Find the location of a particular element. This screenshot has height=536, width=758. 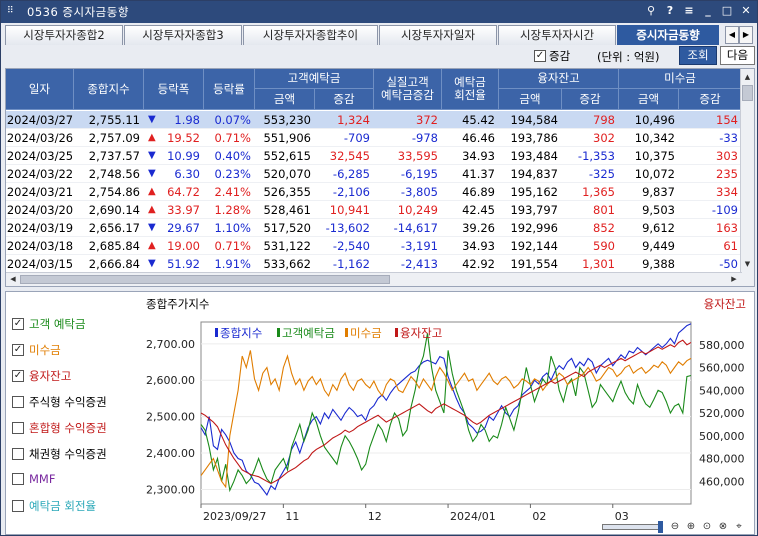

cell-change: ▲ 33.97 is located at coordinates (174, 210).